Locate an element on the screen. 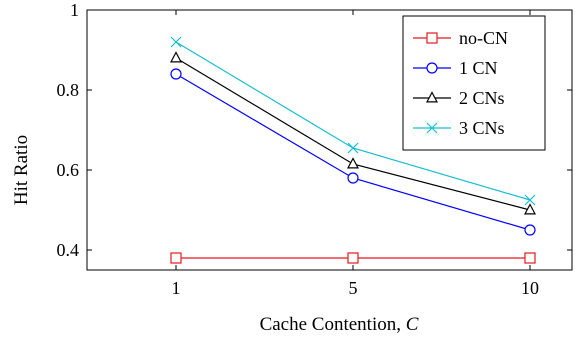 Image resolution: width=579 pixels, height=339 pixels. x-axis-label-text: Cache Contention, is located at coordinates (333, 324).